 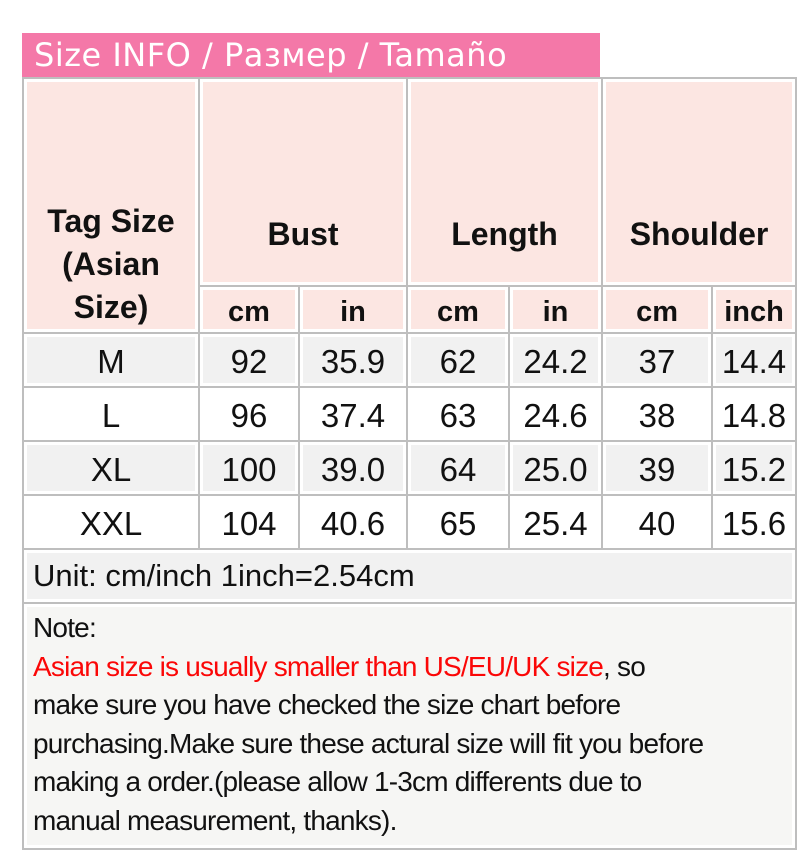 What do you see at coordinates (249, 522) in the screenshot?
I see `cell-bust-cm: 104` at bounding box center [249, 522].